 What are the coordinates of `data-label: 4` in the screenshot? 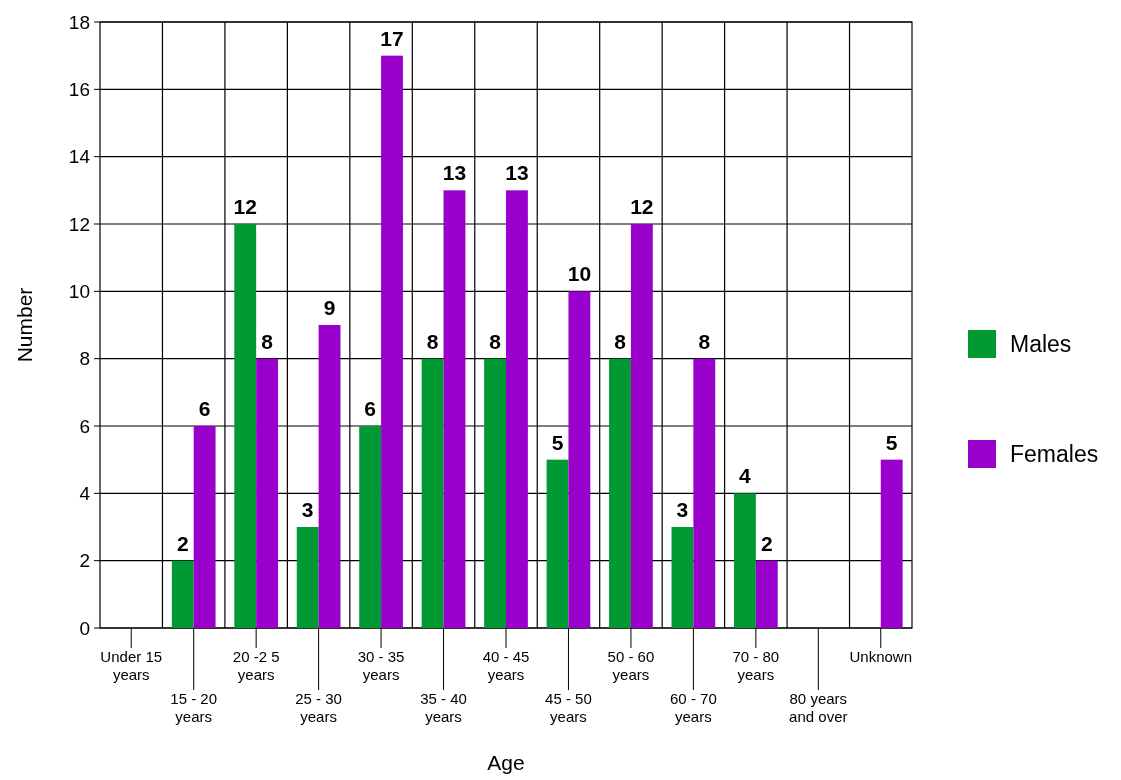 It's located at (745, 476).